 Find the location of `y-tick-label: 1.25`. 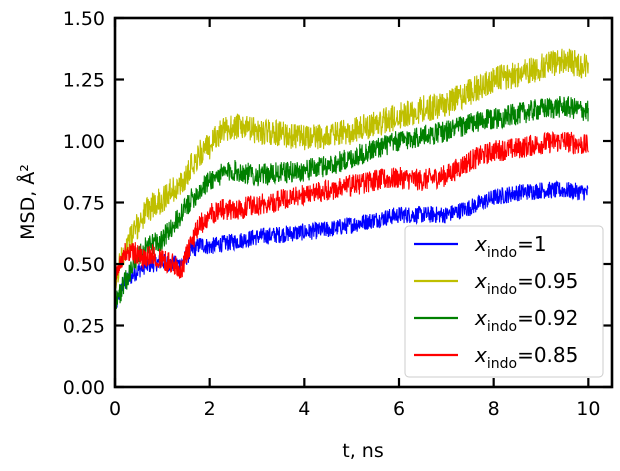

y-tick-label: 1.25 is located at coordinates (84, 81).